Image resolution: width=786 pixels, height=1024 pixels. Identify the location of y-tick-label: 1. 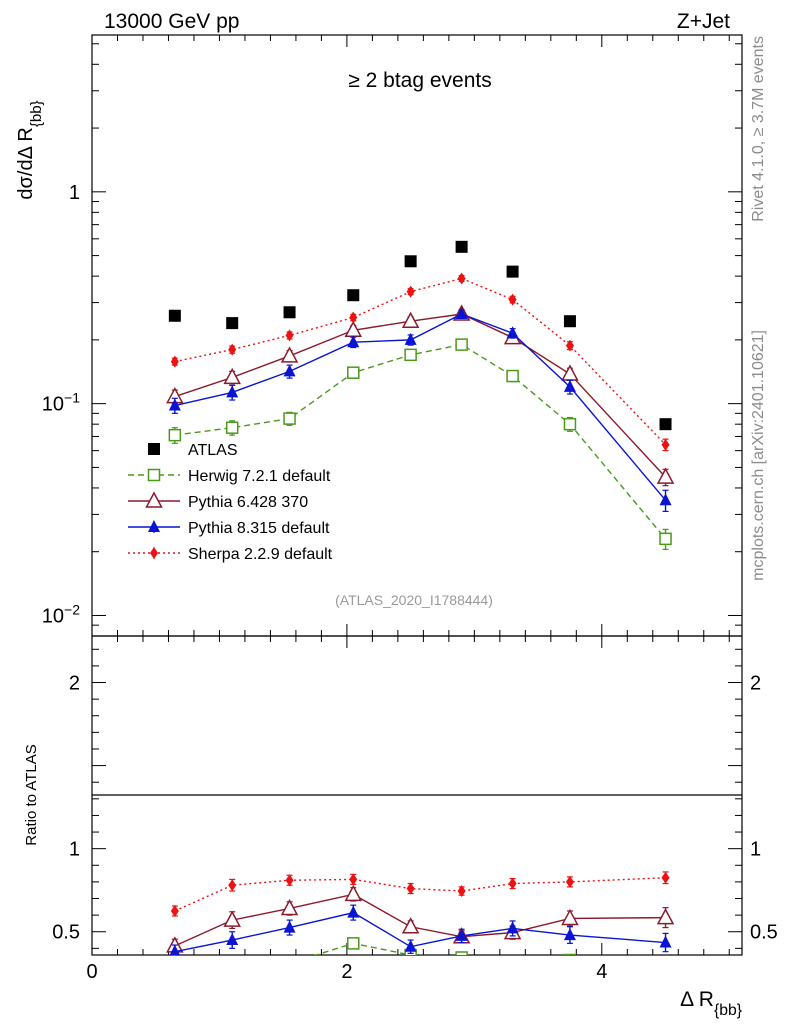
(74, 193).